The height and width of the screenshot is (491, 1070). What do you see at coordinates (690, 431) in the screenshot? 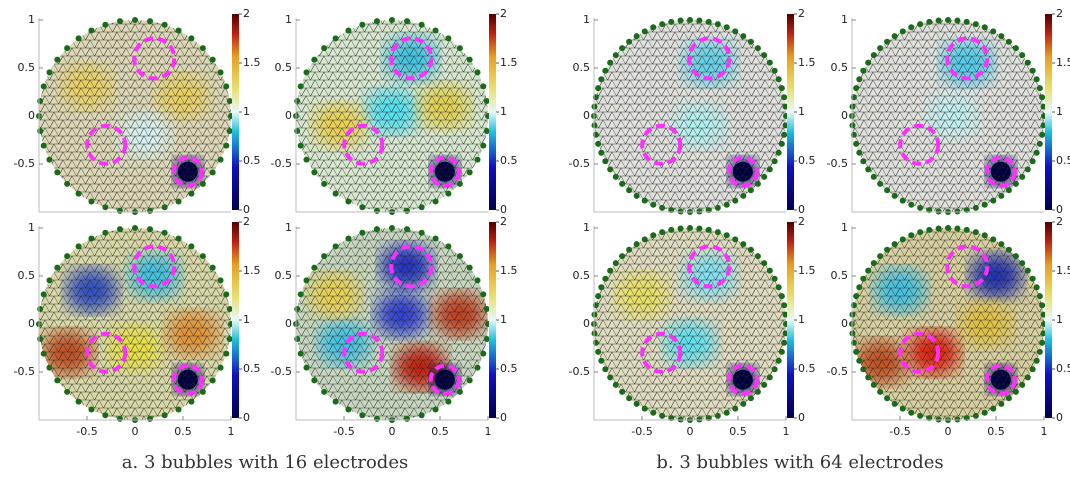
I see `x-tick-label: 0` at bounding box center [690, 431].